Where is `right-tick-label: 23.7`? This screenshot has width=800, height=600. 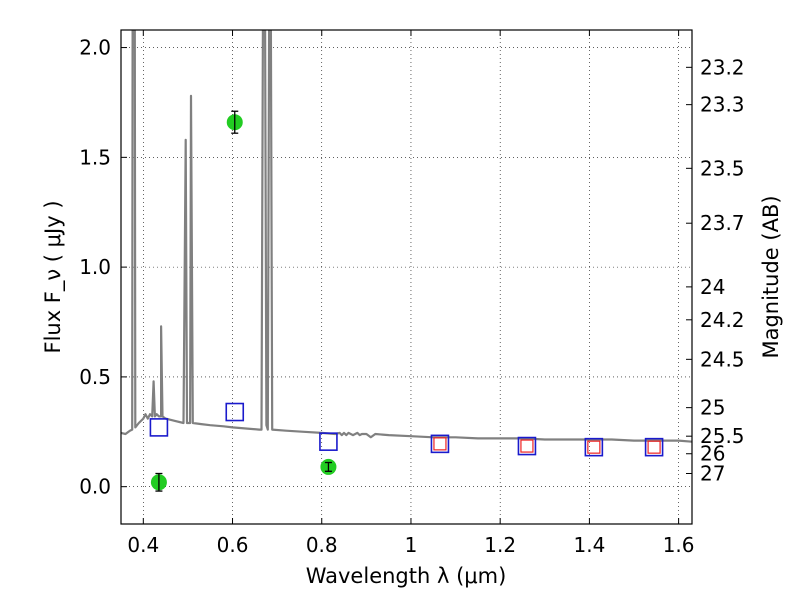 right-tick-label: 23.7 is located at coordinates (722, 223).